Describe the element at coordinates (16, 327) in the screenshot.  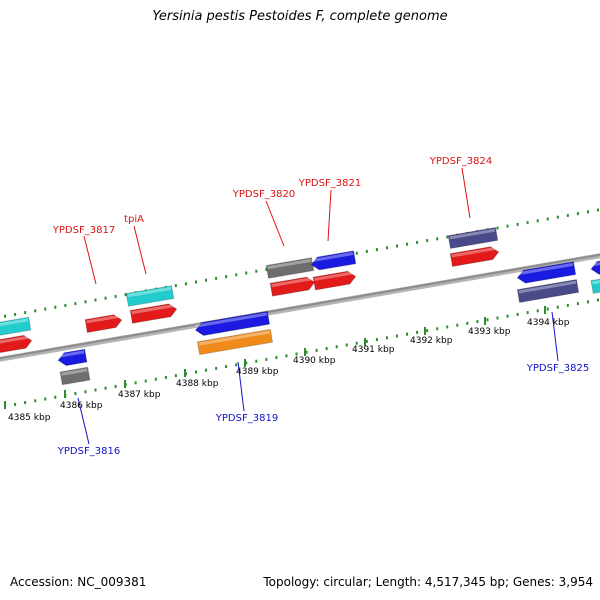
I see `gene-cyan-partial` at that location.